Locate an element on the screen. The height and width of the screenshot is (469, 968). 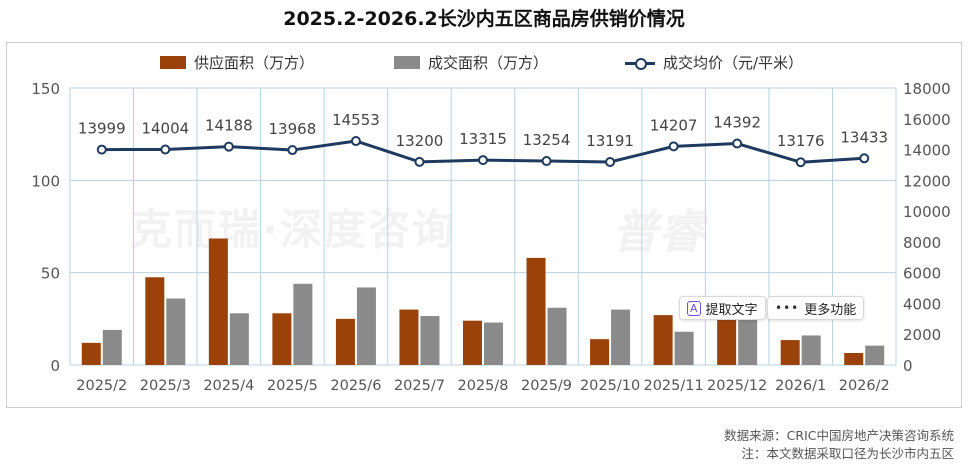
data-label-price: 13176 is located at coordinates (801, 141).